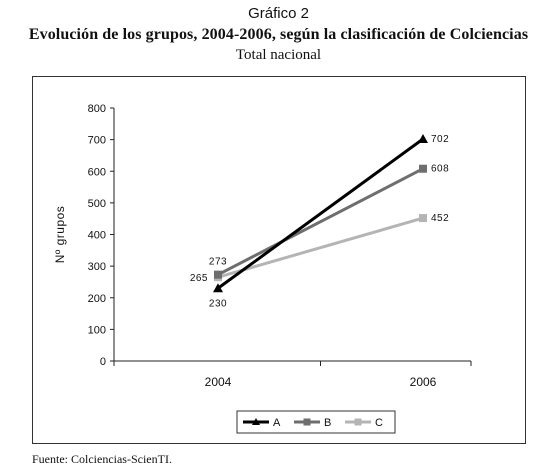 The image size is (557, 471). Describe the element at coordinates (320, 247) in the screenshot. I see `series-line-c` at that location.